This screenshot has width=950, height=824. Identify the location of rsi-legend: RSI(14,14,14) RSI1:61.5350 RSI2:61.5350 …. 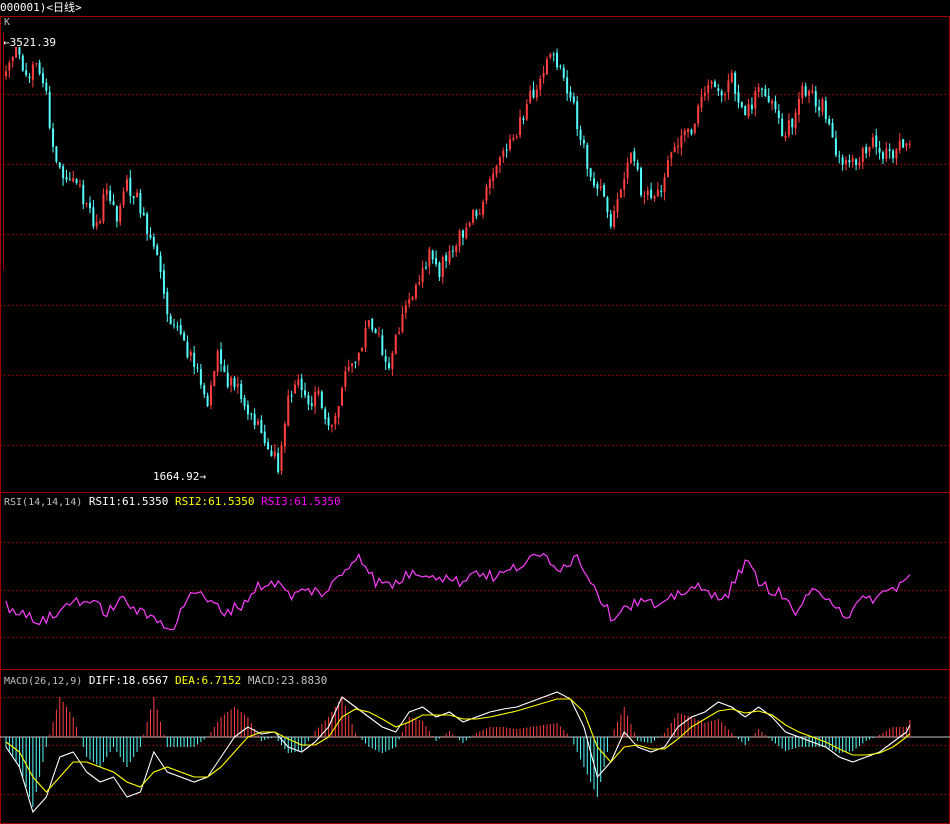
(172, 501).